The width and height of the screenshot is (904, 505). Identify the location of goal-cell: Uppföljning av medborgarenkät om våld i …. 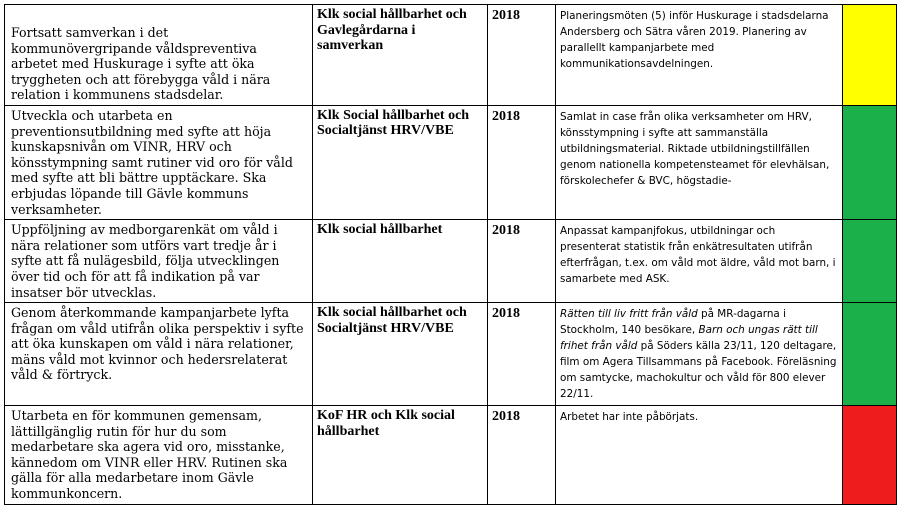
(158, 261).